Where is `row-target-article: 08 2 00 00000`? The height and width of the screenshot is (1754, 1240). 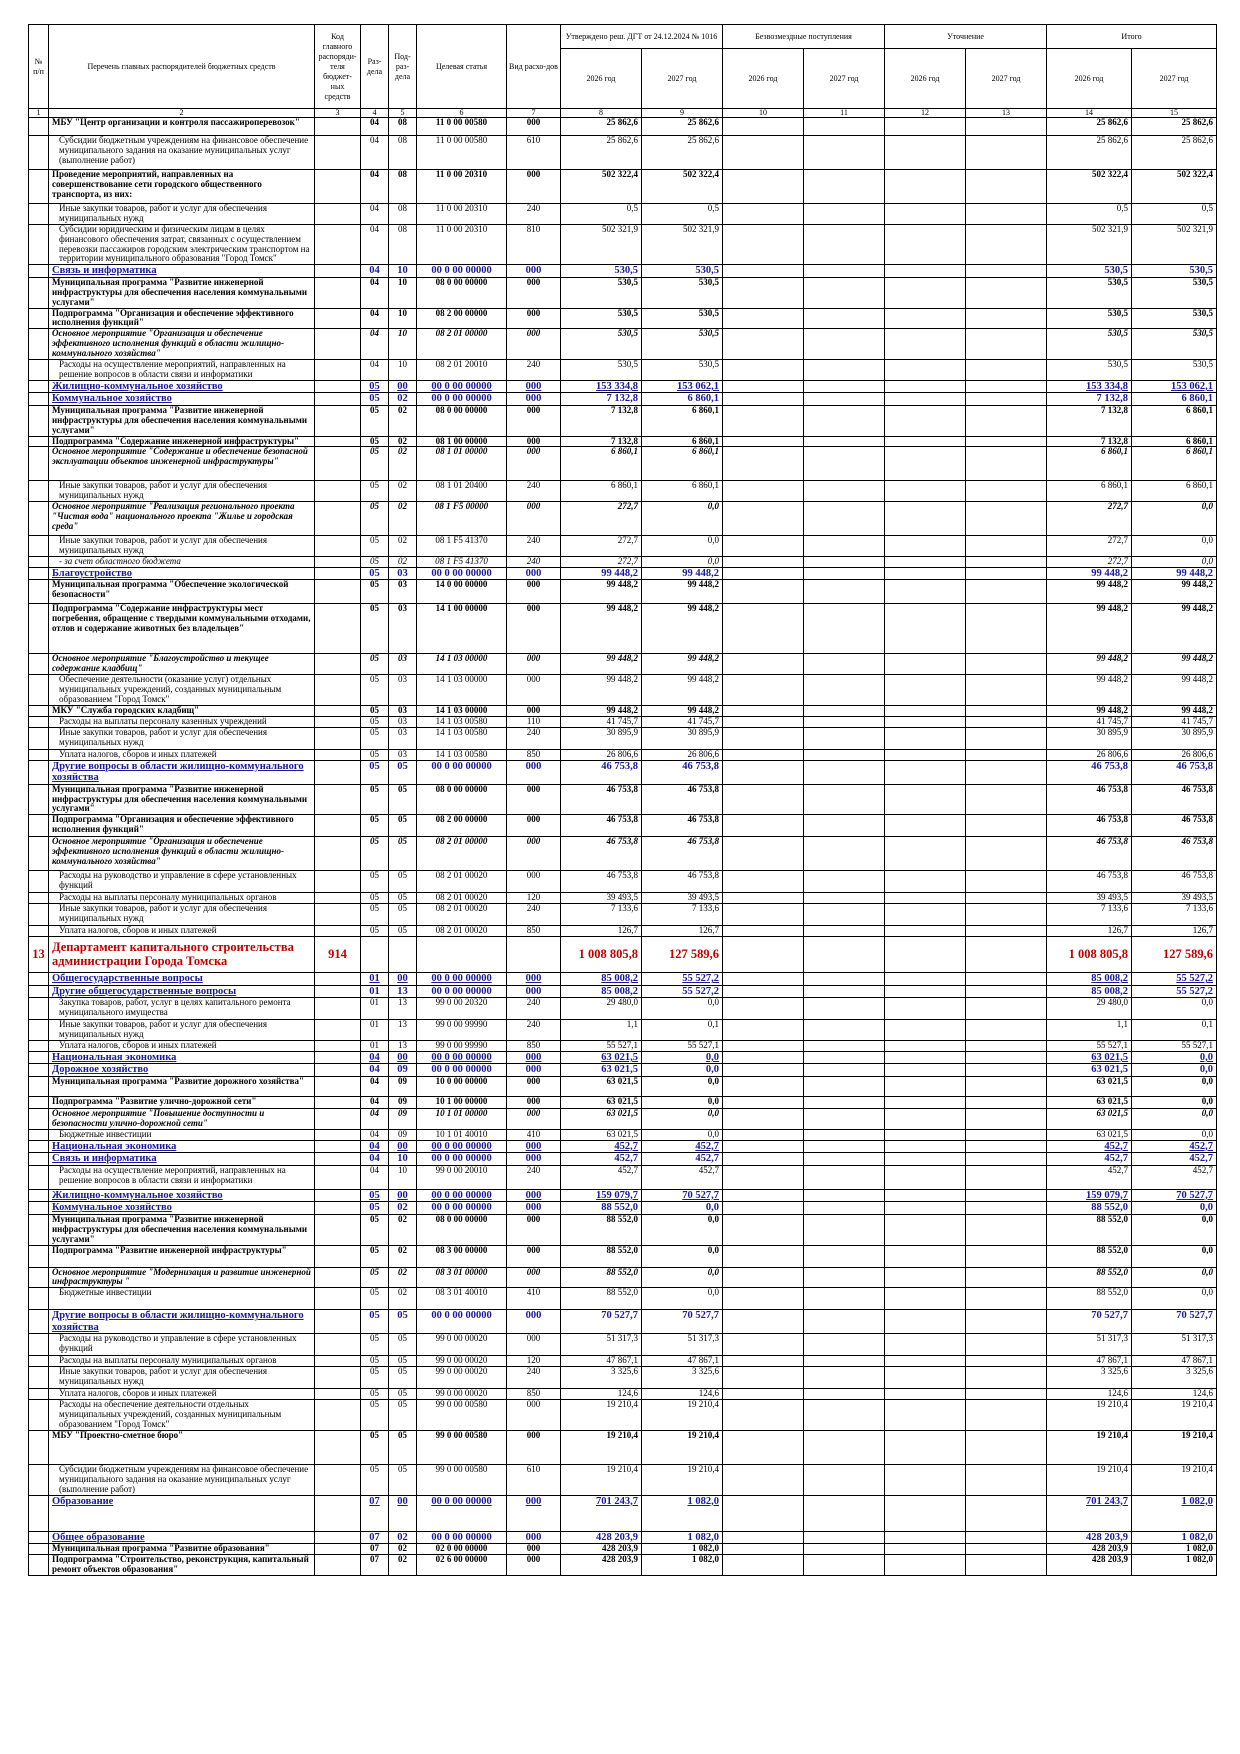 row-target-article: 08 2 00 00000 is located at coordinates (461, 826).